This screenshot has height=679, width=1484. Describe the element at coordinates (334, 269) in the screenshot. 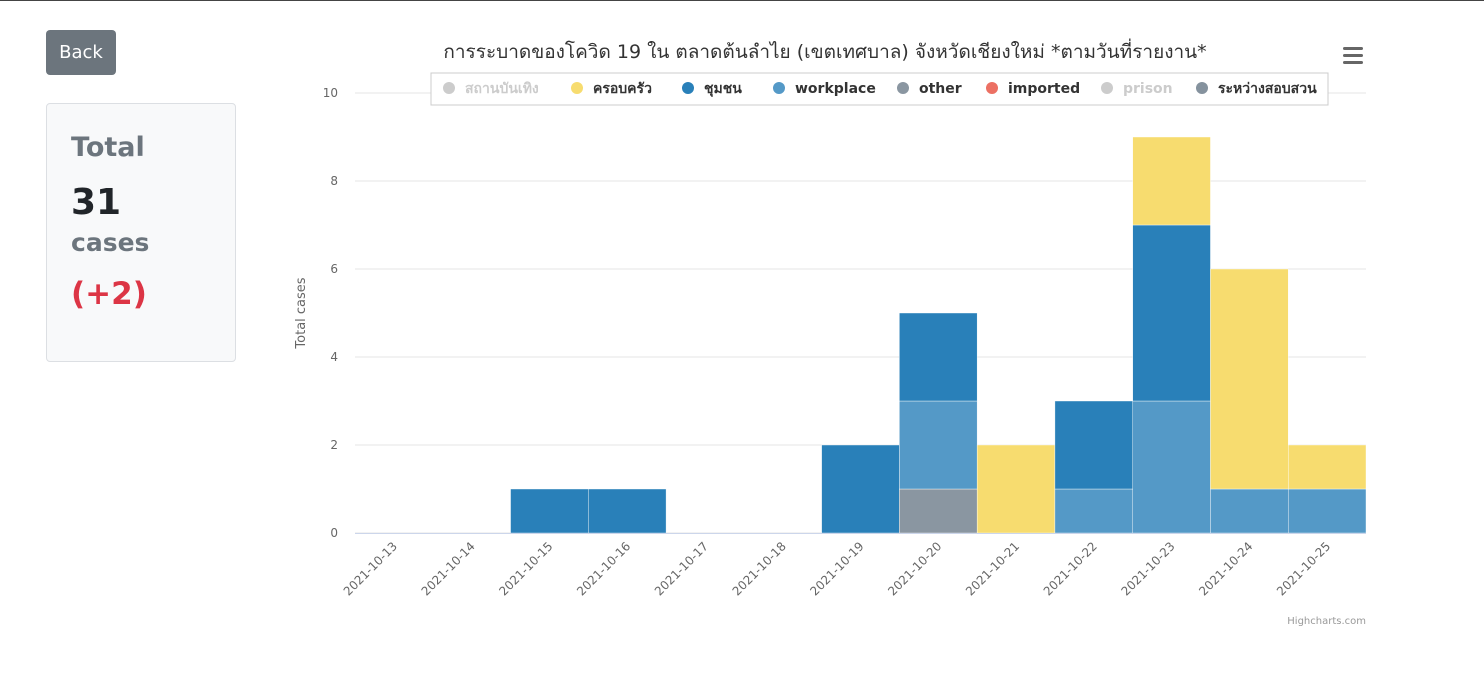

I see `y-tick-label: 6` at that location.